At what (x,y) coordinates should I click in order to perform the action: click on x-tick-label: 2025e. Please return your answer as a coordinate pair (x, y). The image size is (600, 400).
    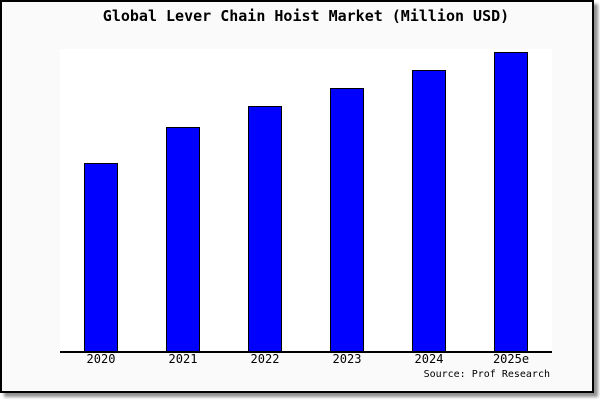
    Looking at the image, I should click on (511, 359).